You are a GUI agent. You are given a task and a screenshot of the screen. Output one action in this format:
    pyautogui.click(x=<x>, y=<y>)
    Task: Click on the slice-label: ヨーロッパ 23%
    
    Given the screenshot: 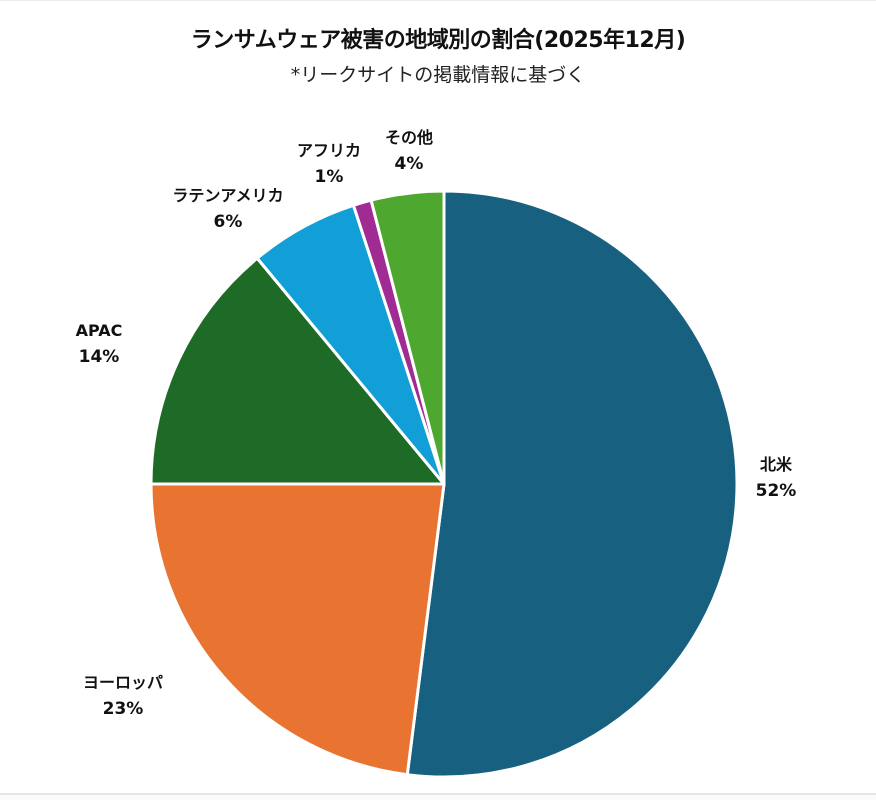 What is the action you would take?
    pyautogui.click(x=123, y=696)
    